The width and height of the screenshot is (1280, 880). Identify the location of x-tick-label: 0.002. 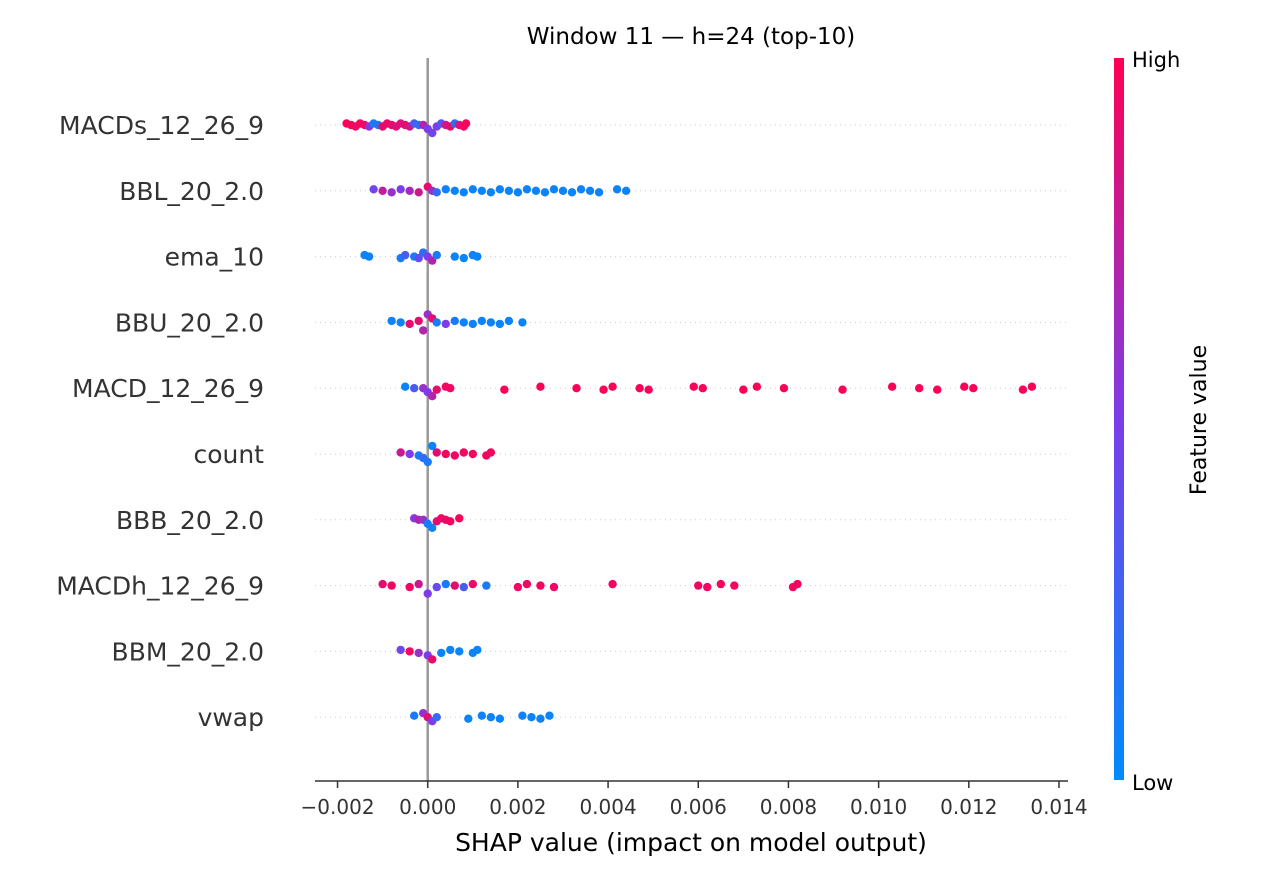
(517, 807).